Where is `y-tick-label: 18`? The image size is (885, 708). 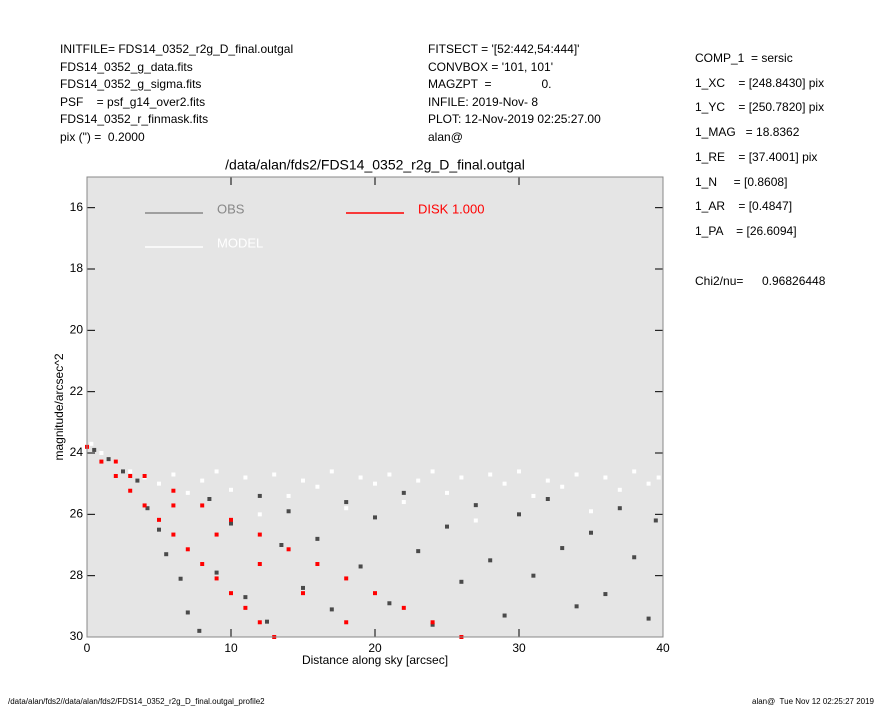 y-tick-label: 18 is located at coordinates (77, 268).